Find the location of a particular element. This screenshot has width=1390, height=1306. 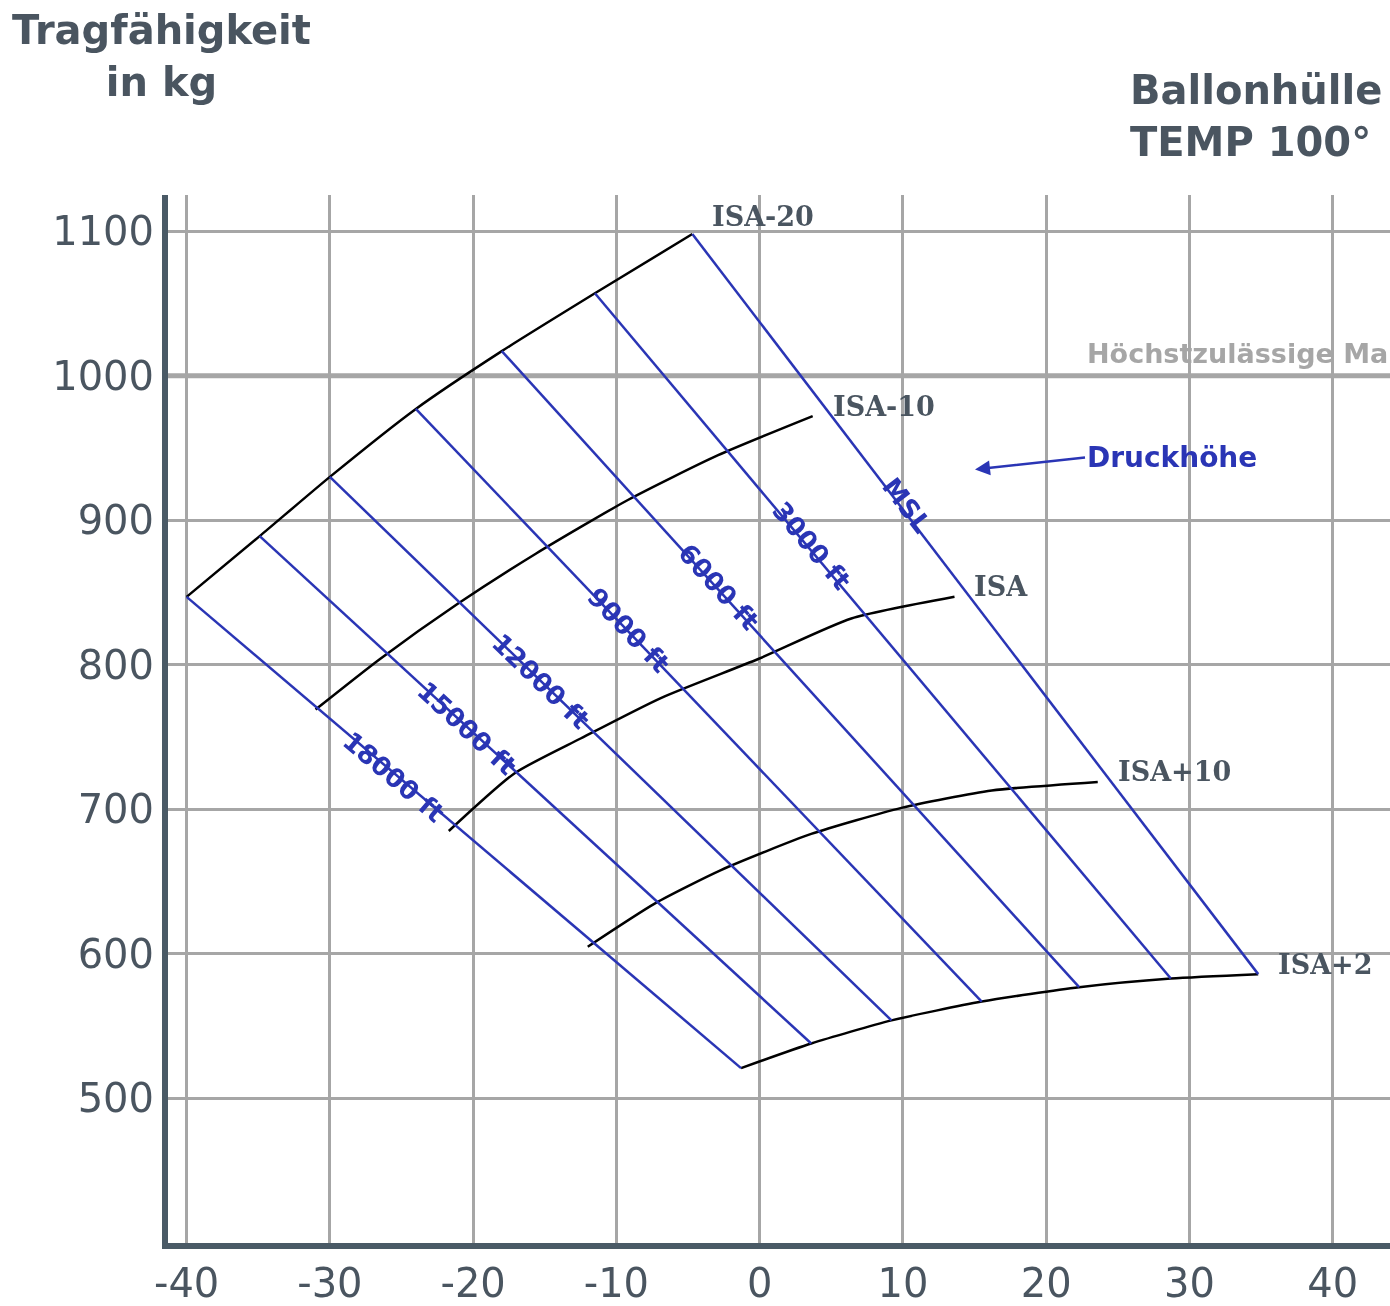

series-label: ISA is located at coordinates (1001, 586).